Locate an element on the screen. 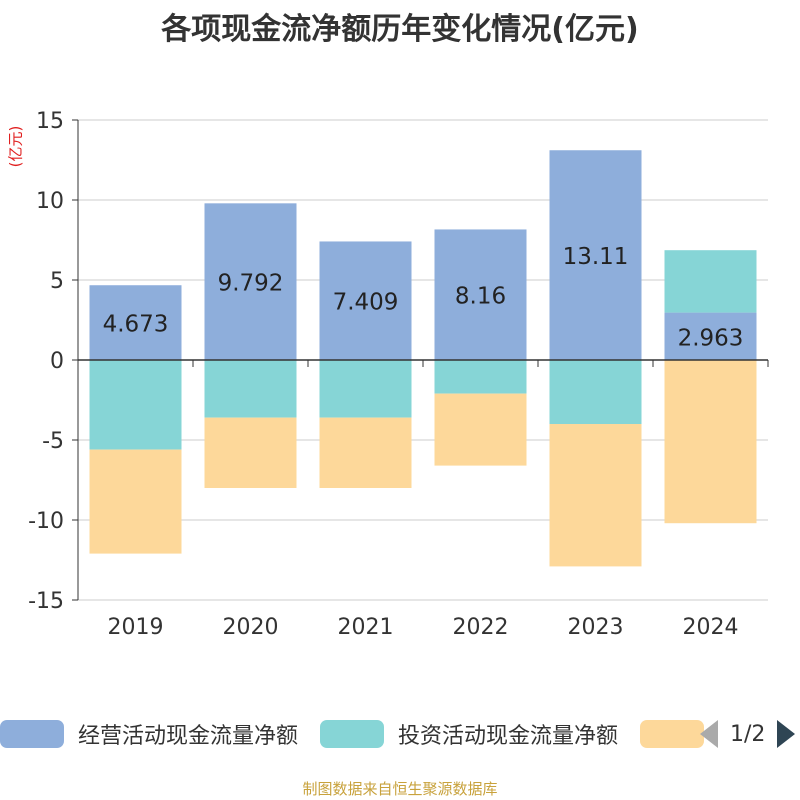  bar-operating-2019 is located at coordinates (135, 322).